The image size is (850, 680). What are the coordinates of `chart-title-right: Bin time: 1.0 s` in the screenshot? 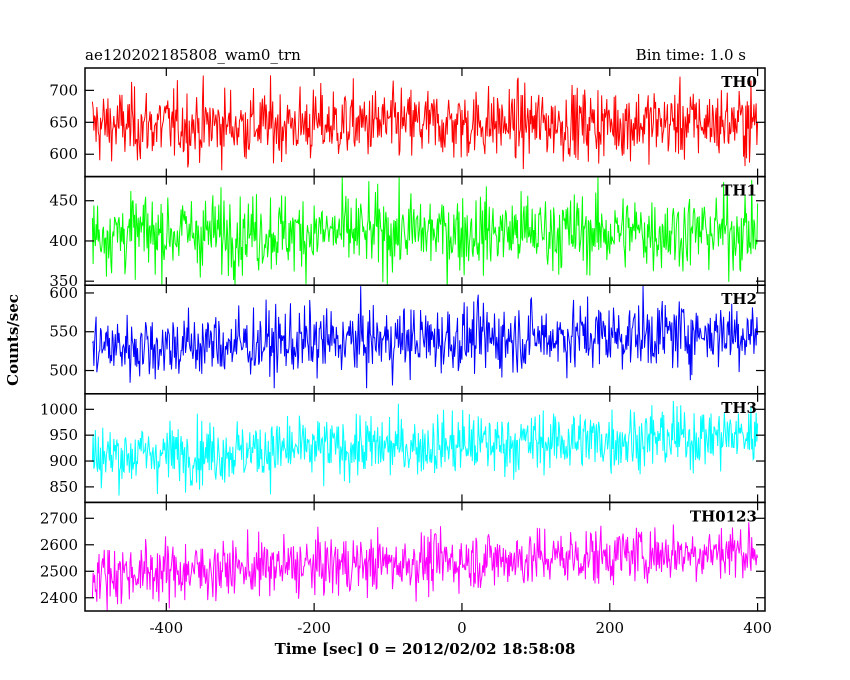 It's located at (691, 55).